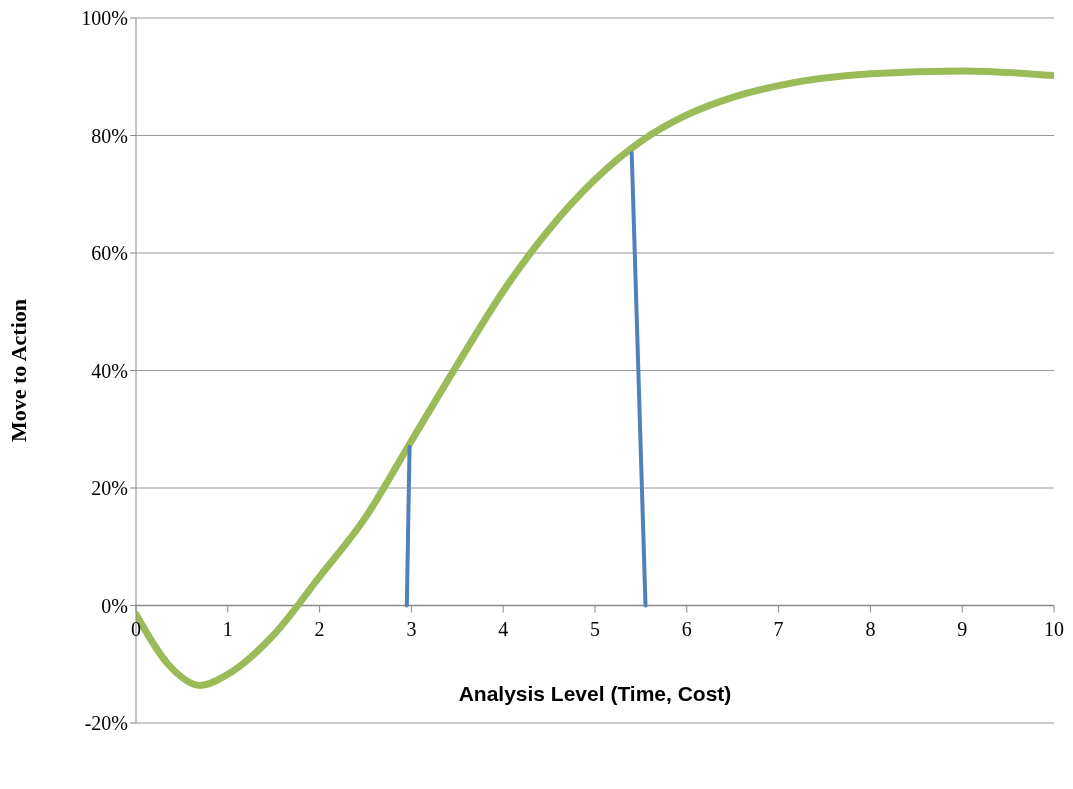  I want to click on x-tick-label: 1, so click(227, 628).